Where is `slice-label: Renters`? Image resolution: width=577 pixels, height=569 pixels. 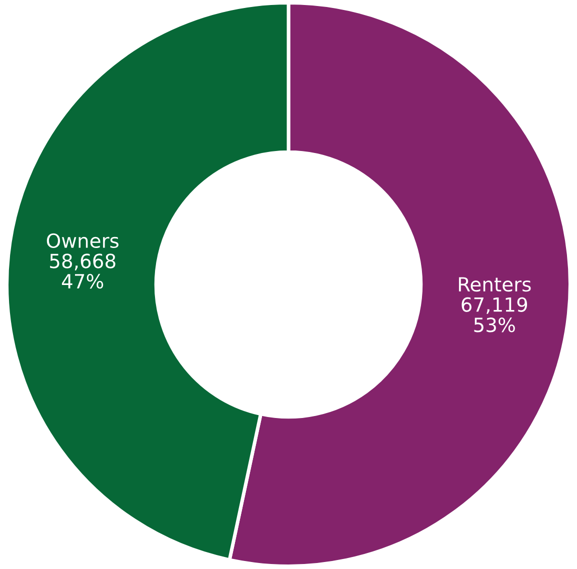 slice-label: Renters is located at coordinates (494, 284).